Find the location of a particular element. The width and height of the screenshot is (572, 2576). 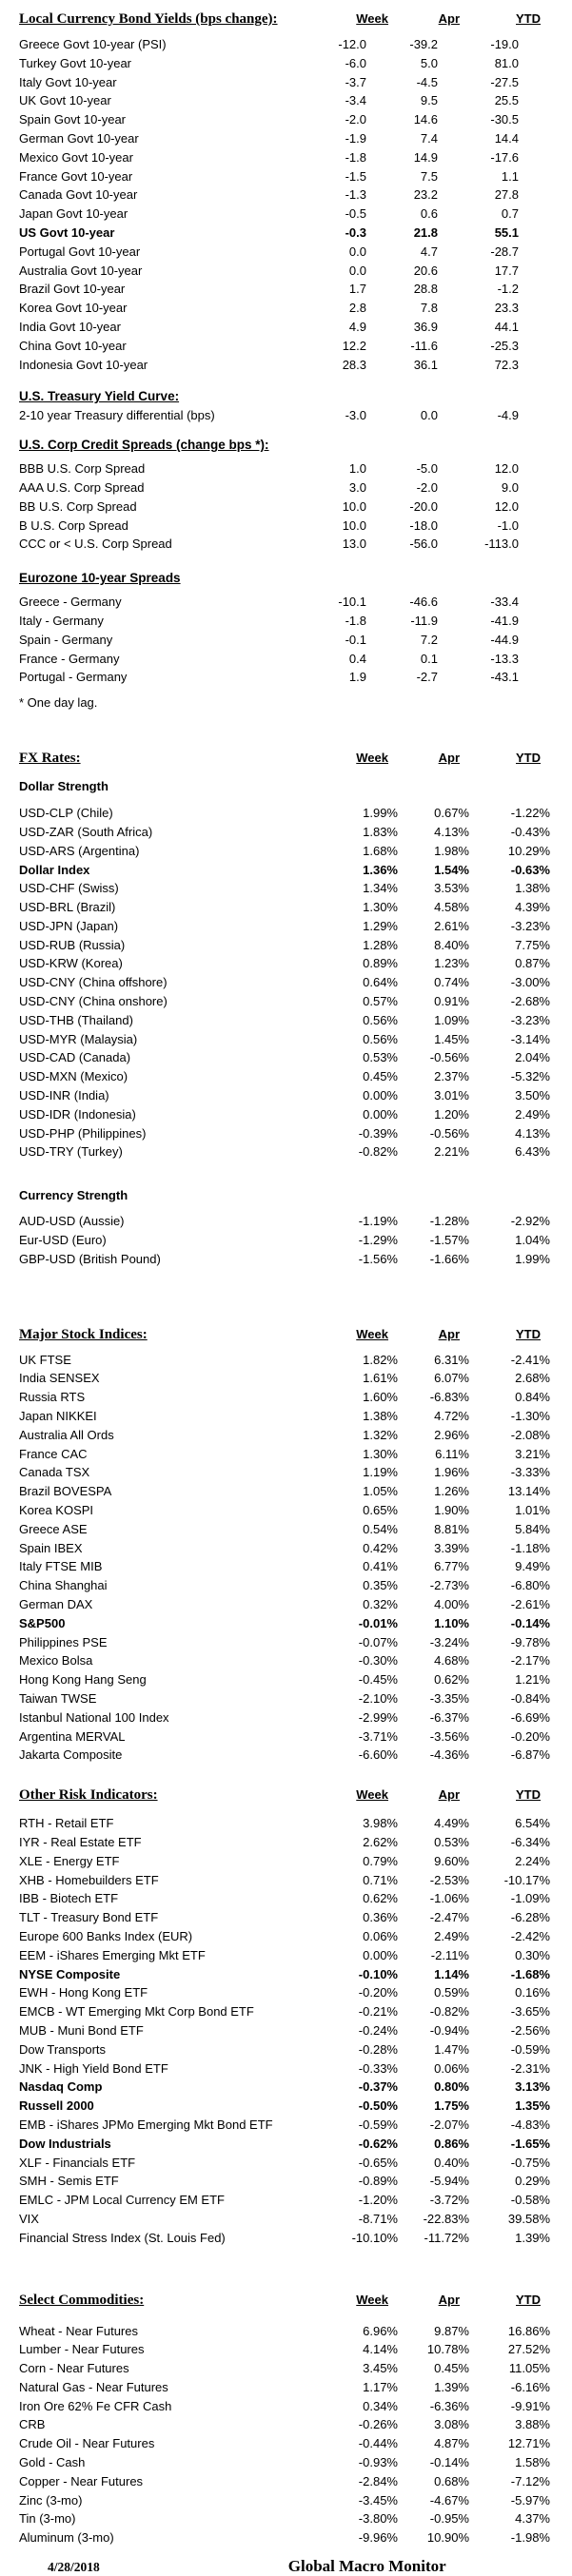

table-row: XHB - Homebuilders ETF 0.71% -2.53% -10.17% is located at coordinates (284, 1880).